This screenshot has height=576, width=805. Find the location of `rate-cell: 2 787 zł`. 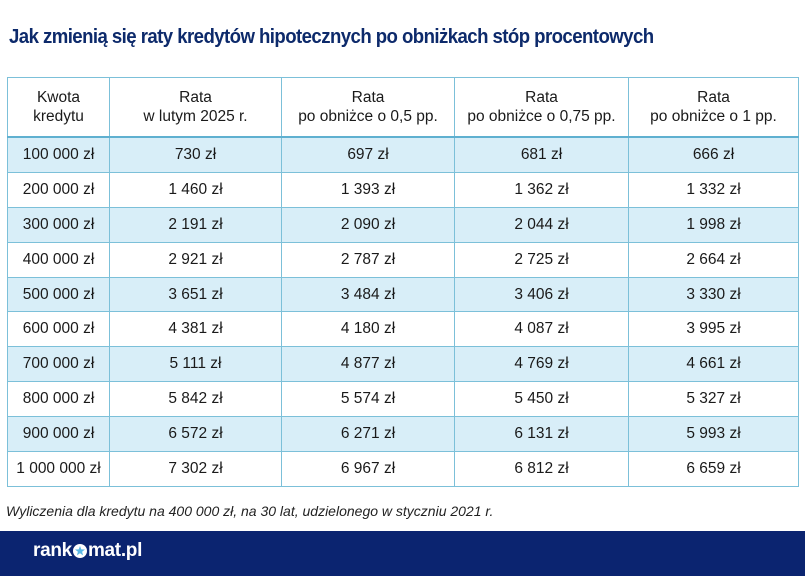

rate-cell: 2 787 zł is located at coordinates (368, 259).